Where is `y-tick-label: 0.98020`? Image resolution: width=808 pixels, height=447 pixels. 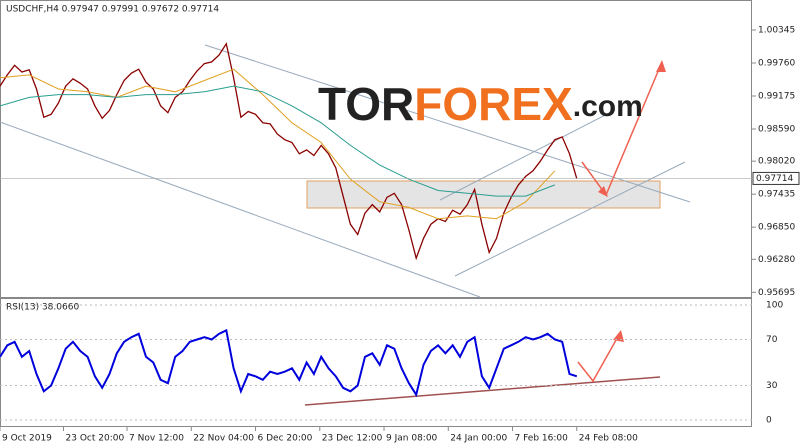
y-tick-label: 0.98020 is located at coordinates (776, 162).